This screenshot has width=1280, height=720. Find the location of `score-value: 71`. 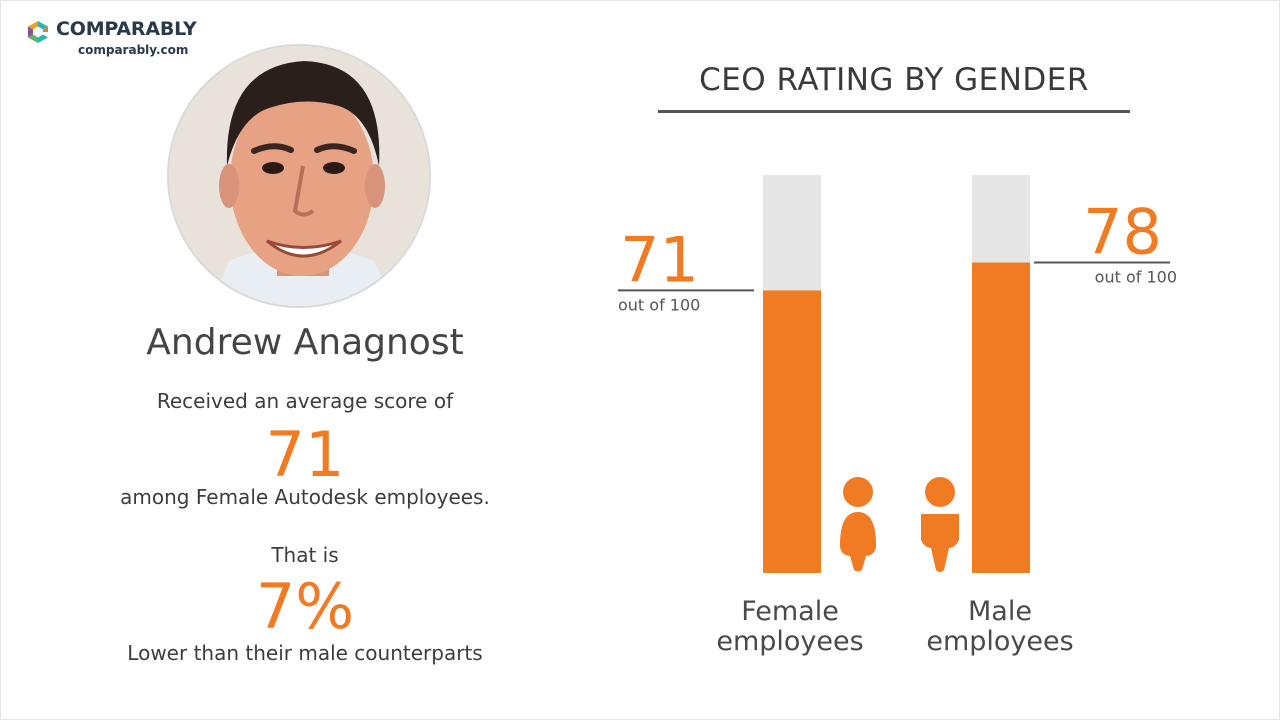

score-value: 71 is located at coordinates (305, 454).